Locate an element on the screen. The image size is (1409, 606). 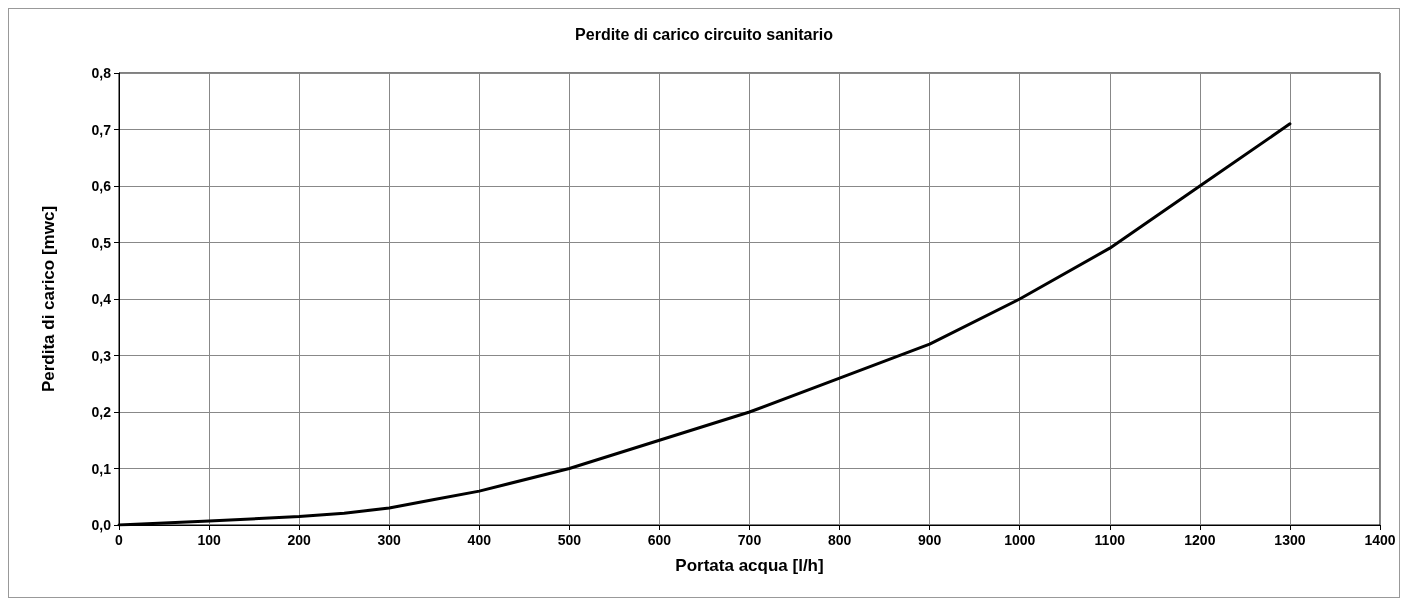
x-tick-label: 1000 is located at coordinates (1020, 540).